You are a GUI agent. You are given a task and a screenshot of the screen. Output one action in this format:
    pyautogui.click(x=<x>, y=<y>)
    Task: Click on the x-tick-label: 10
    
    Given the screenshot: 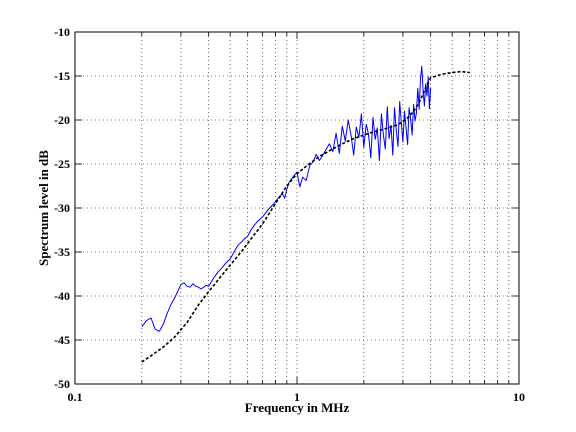 What is the action you would take?
    pyautogui.click(x=519, y=397)
    